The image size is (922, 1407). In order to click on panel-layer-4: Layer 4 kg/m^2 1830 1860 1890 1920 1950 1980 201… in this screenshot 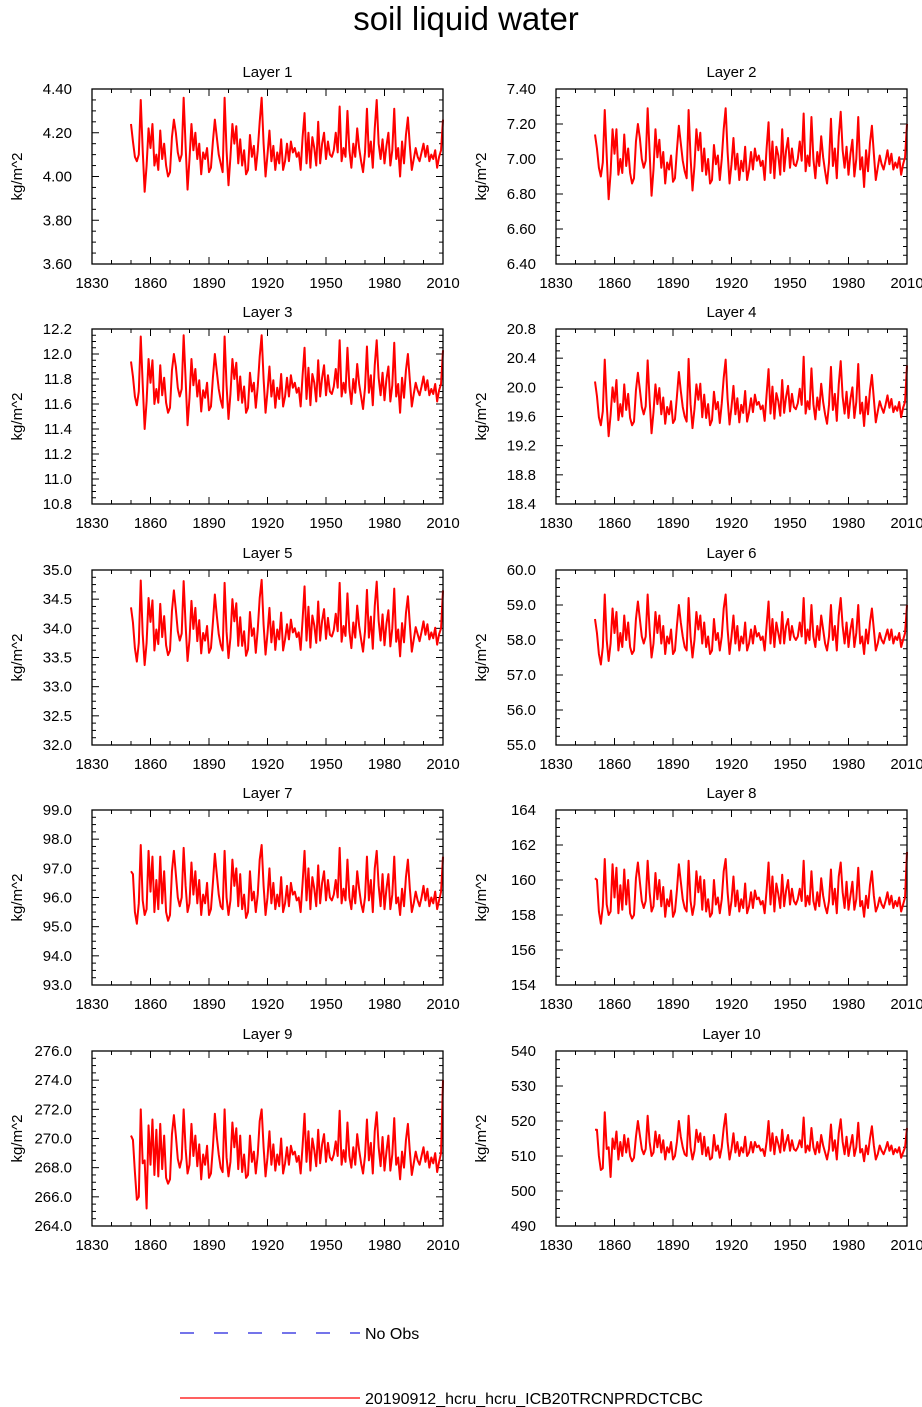, I will do `click(697, 418)`.